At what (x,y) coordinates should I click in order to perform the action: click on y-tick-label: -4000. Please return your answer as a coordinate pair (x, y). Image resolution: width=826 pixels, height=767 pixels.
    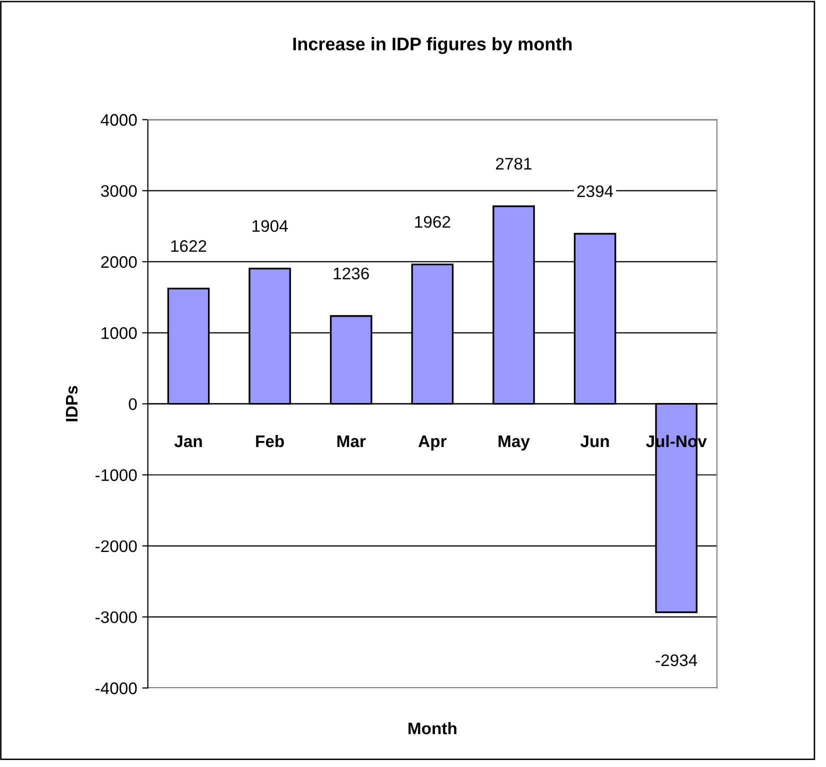
    Looking at the image, I should click on (116, 688).